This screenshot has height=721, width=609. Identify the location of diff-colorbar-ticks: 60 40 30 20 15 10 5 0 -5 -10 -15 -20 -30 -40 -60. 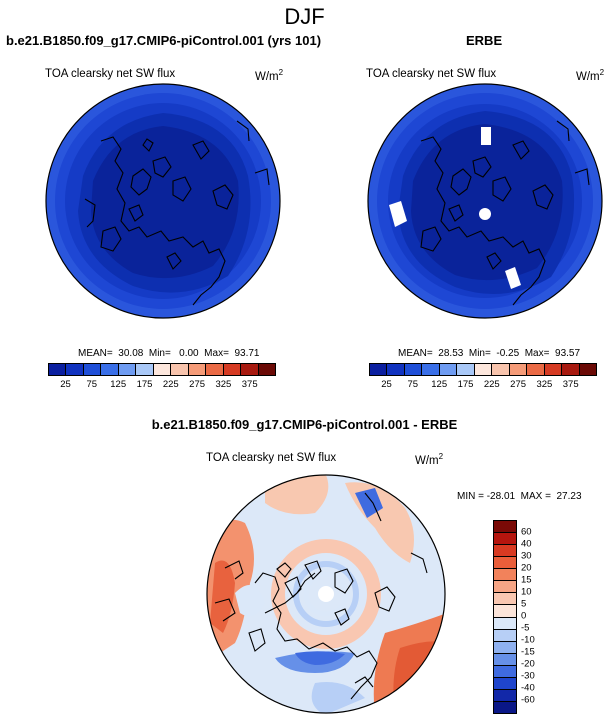
(541, 616).